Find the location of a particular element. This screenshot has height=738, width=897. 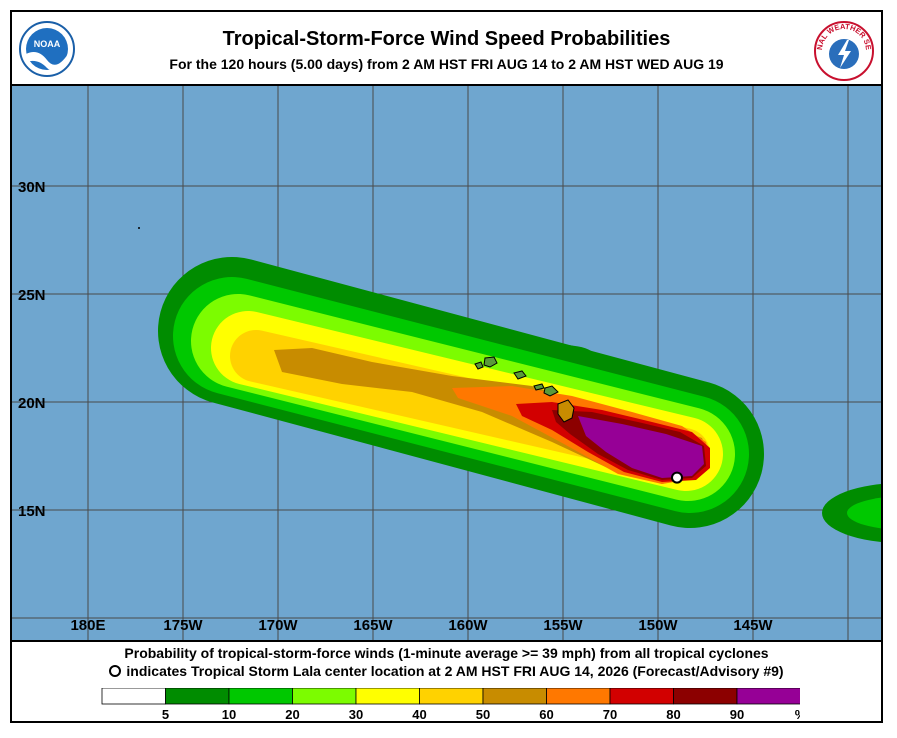

nws-logo-icon: NATIONAL WEATHER SERVICE is located at coordinates (843, 50).